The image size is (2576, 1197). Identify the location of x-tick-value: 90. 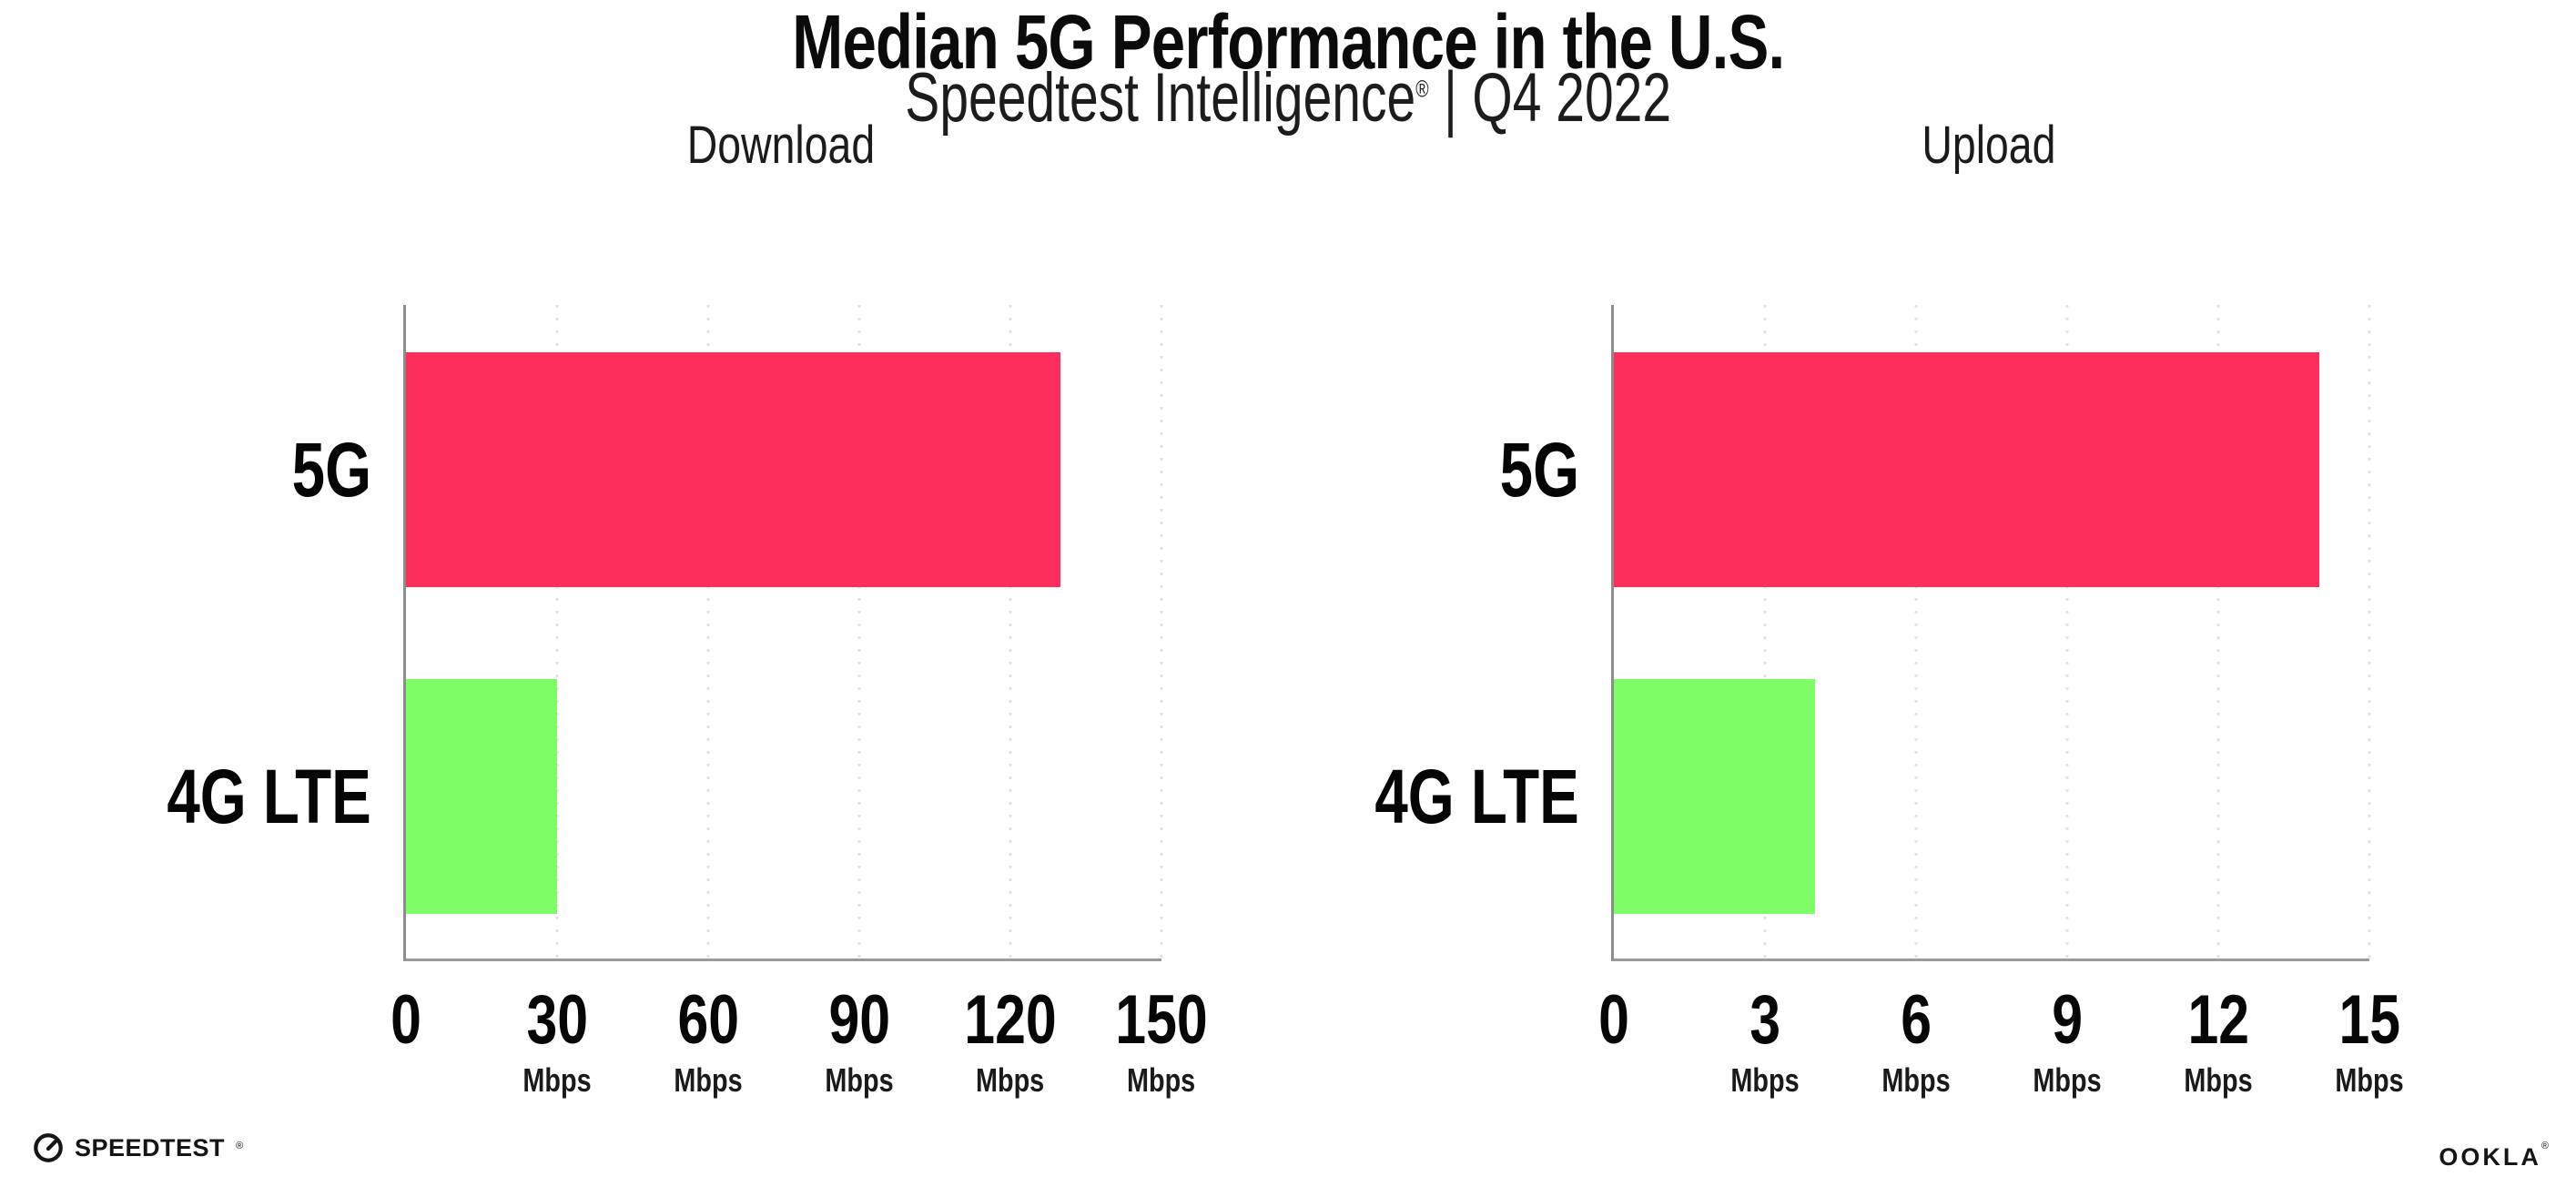
(859, 1020).